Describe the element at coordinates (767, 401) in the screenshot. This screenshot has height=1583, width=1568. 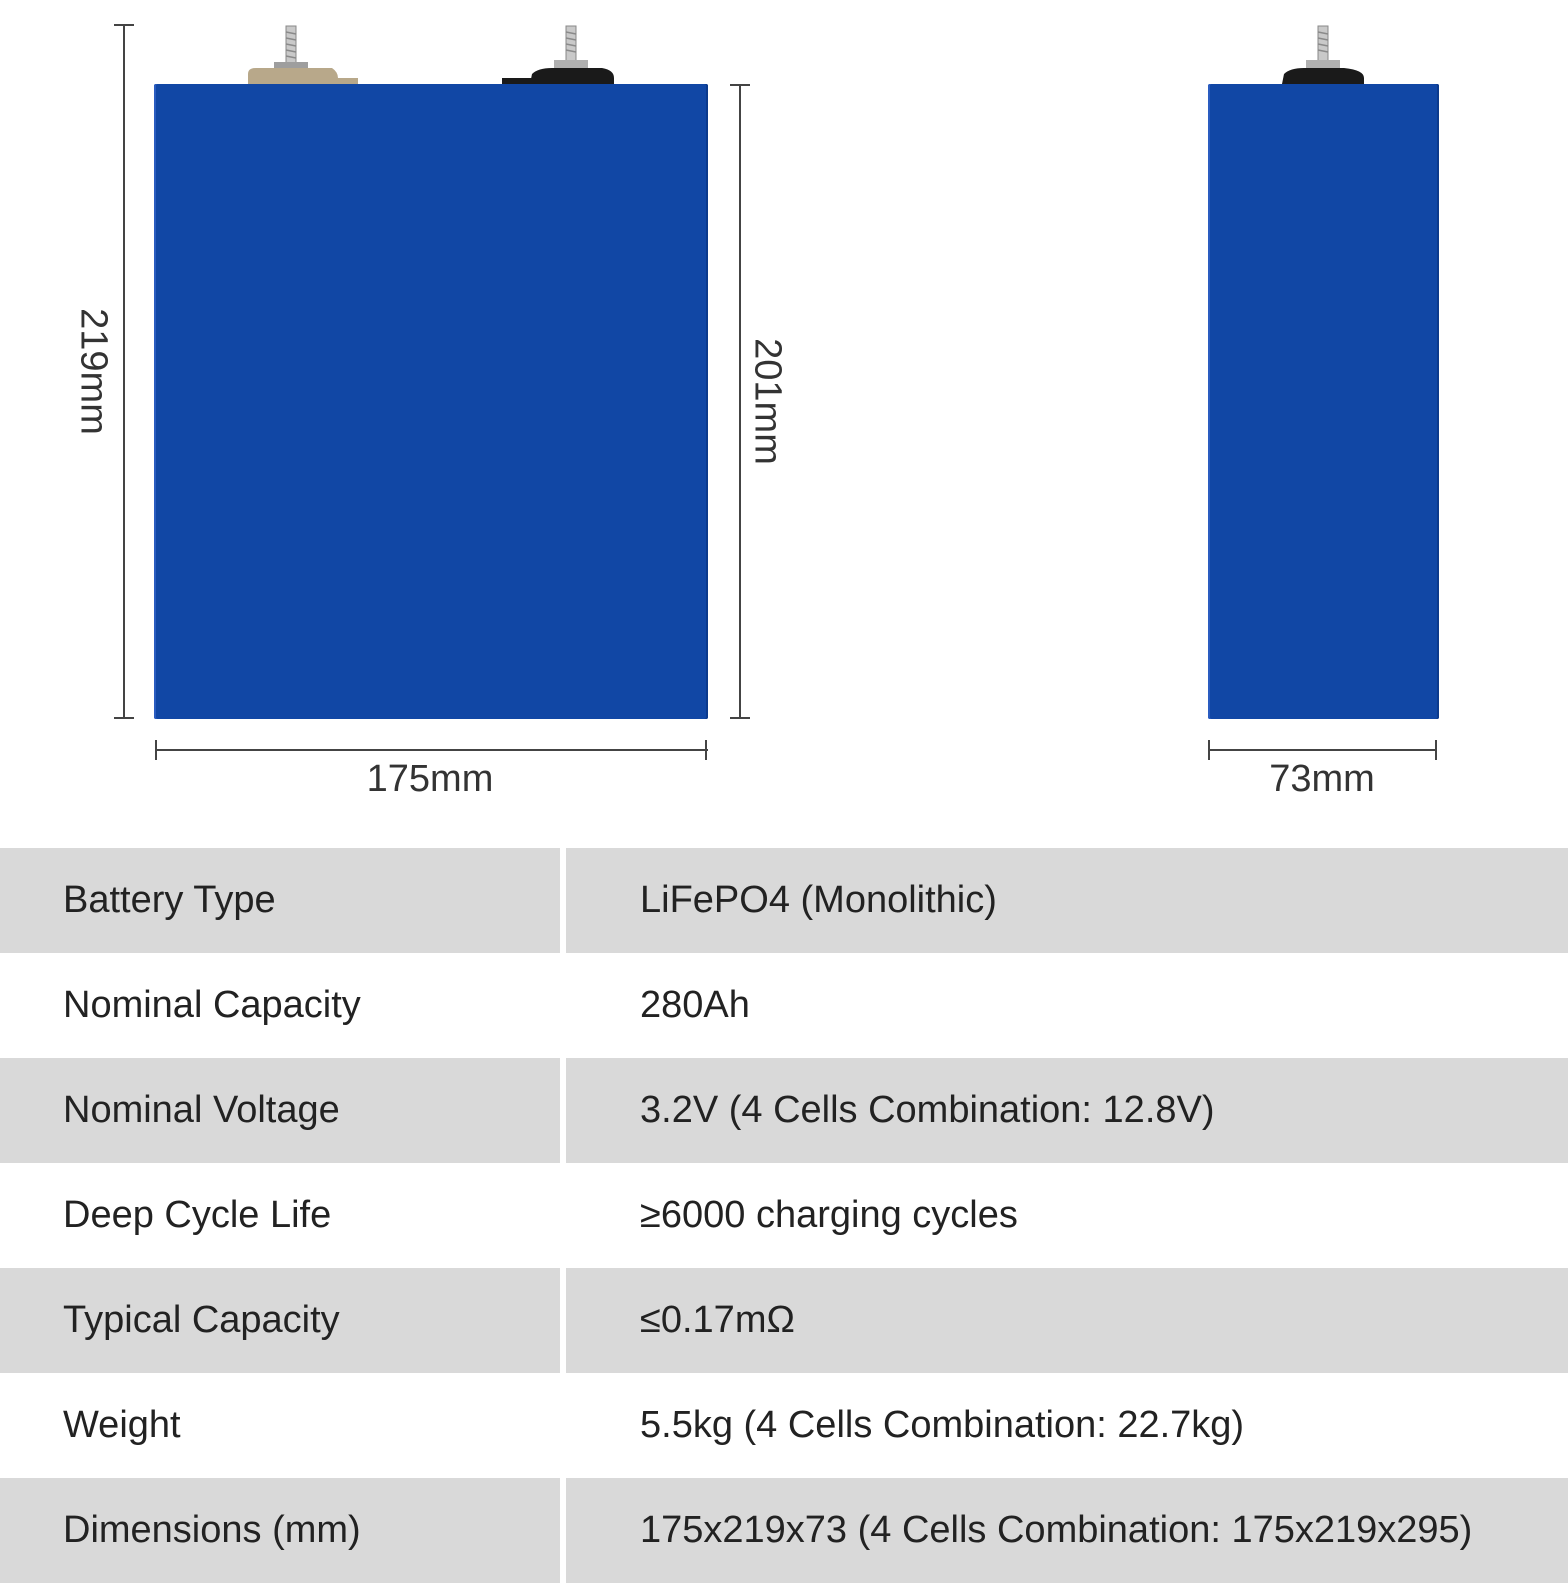
I see `height-body-label: 201mm` at that location.